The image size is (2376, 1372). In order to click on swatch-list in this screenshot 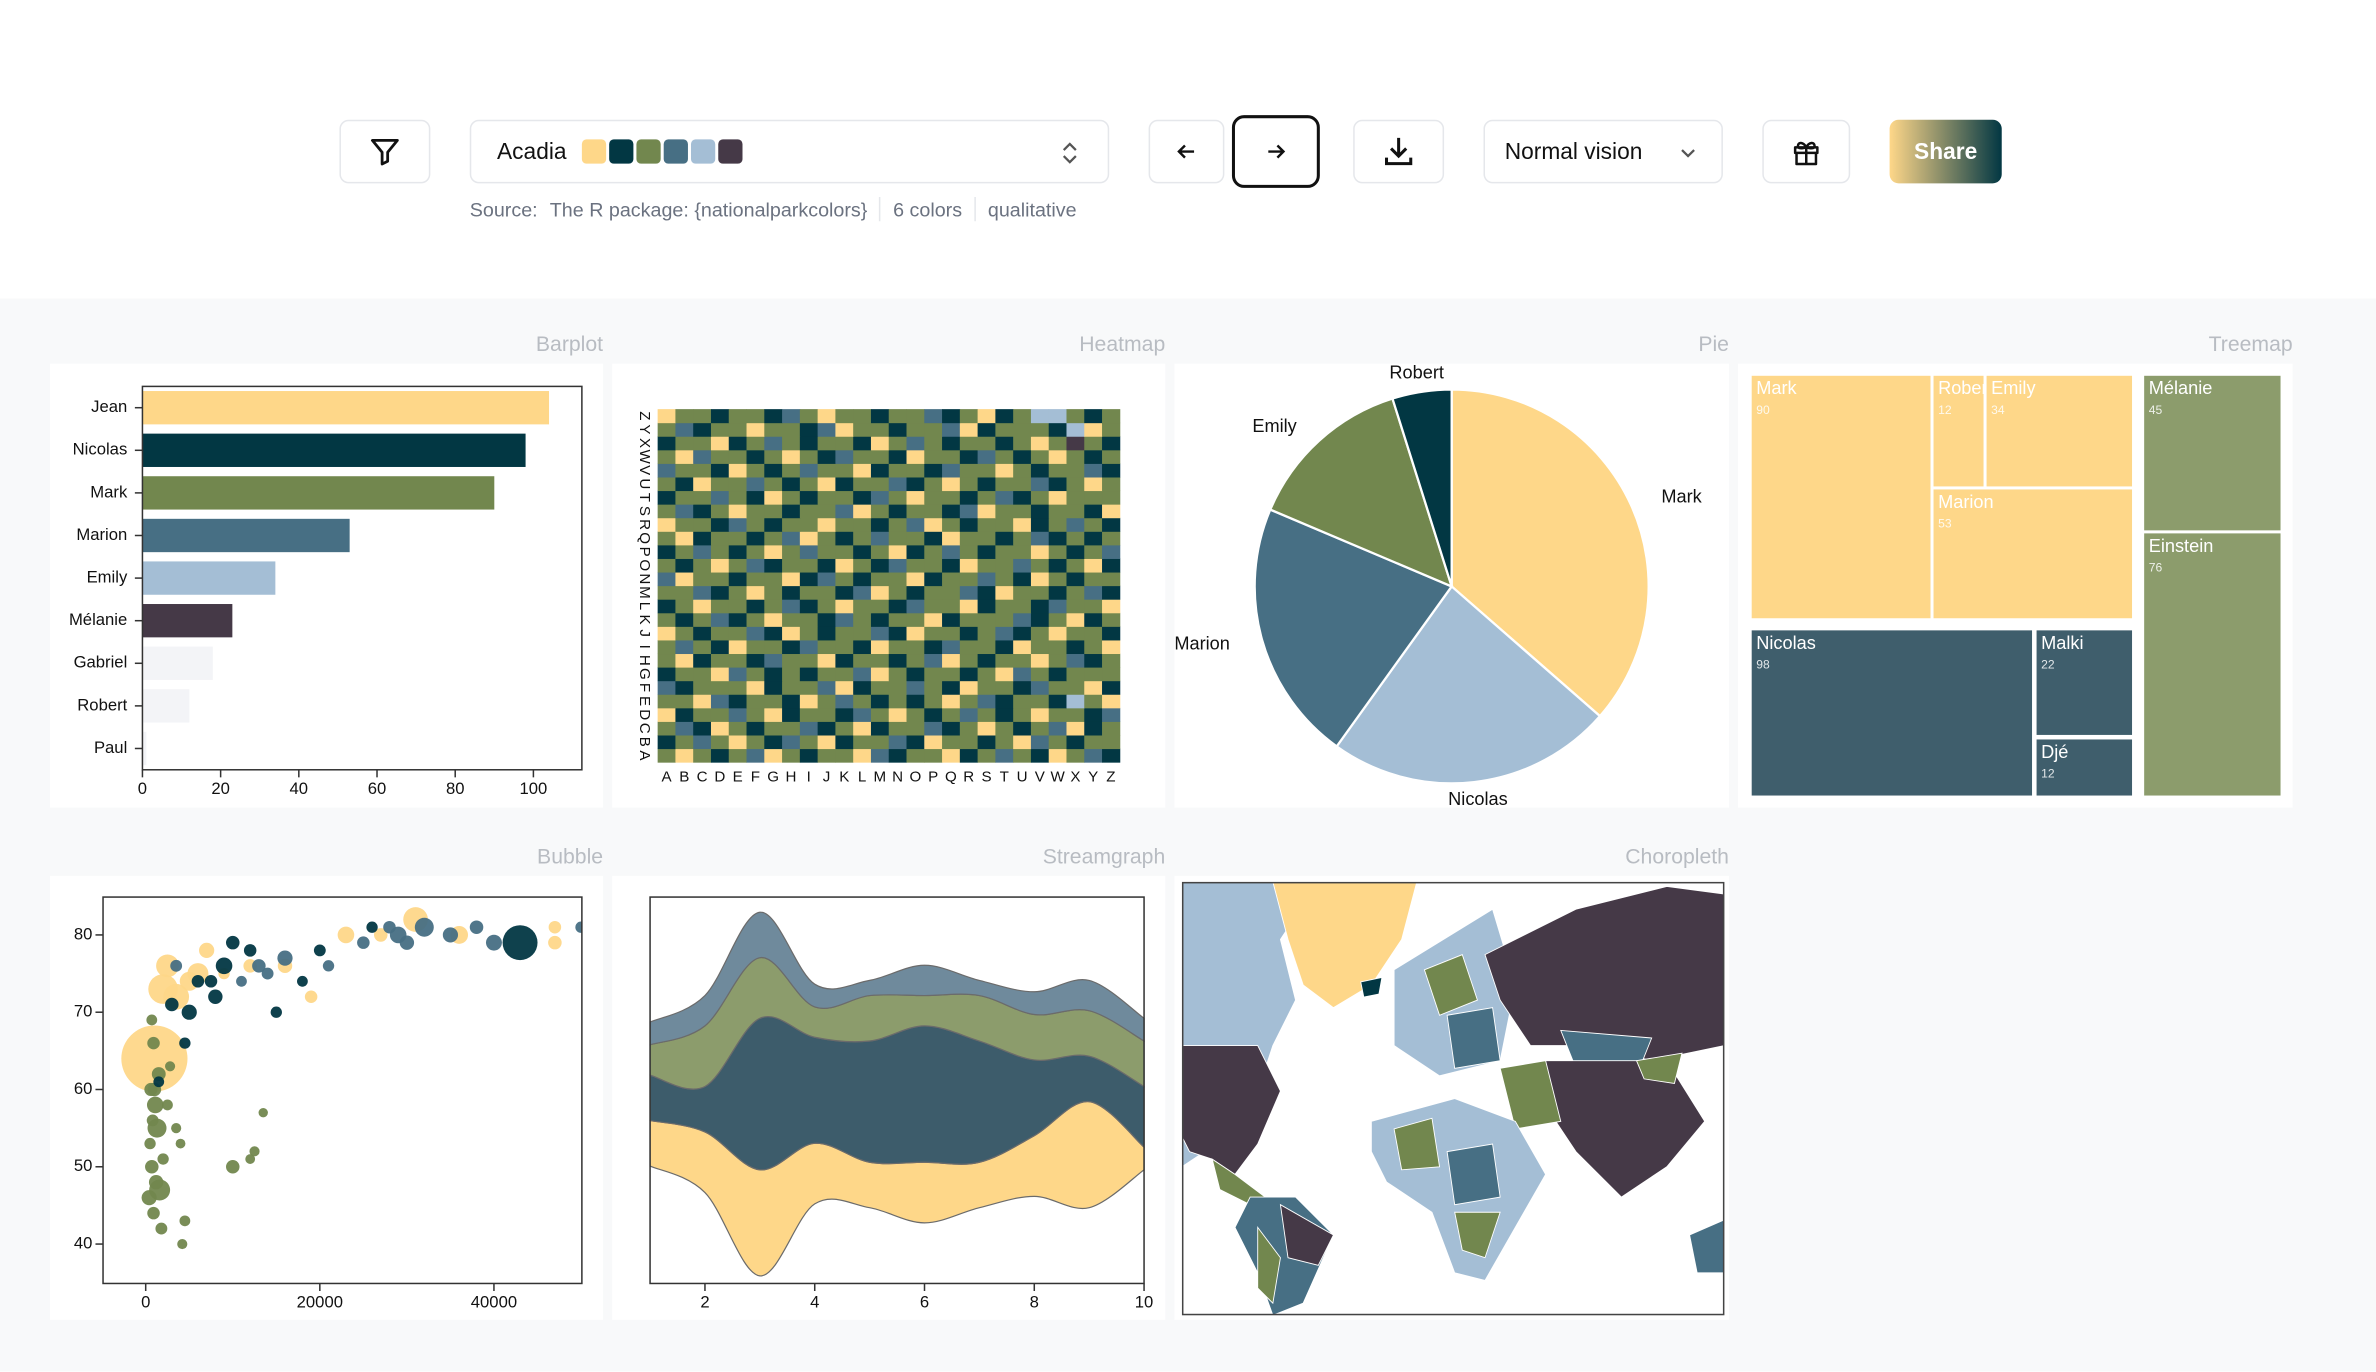, I will do `click(662, 151)`.